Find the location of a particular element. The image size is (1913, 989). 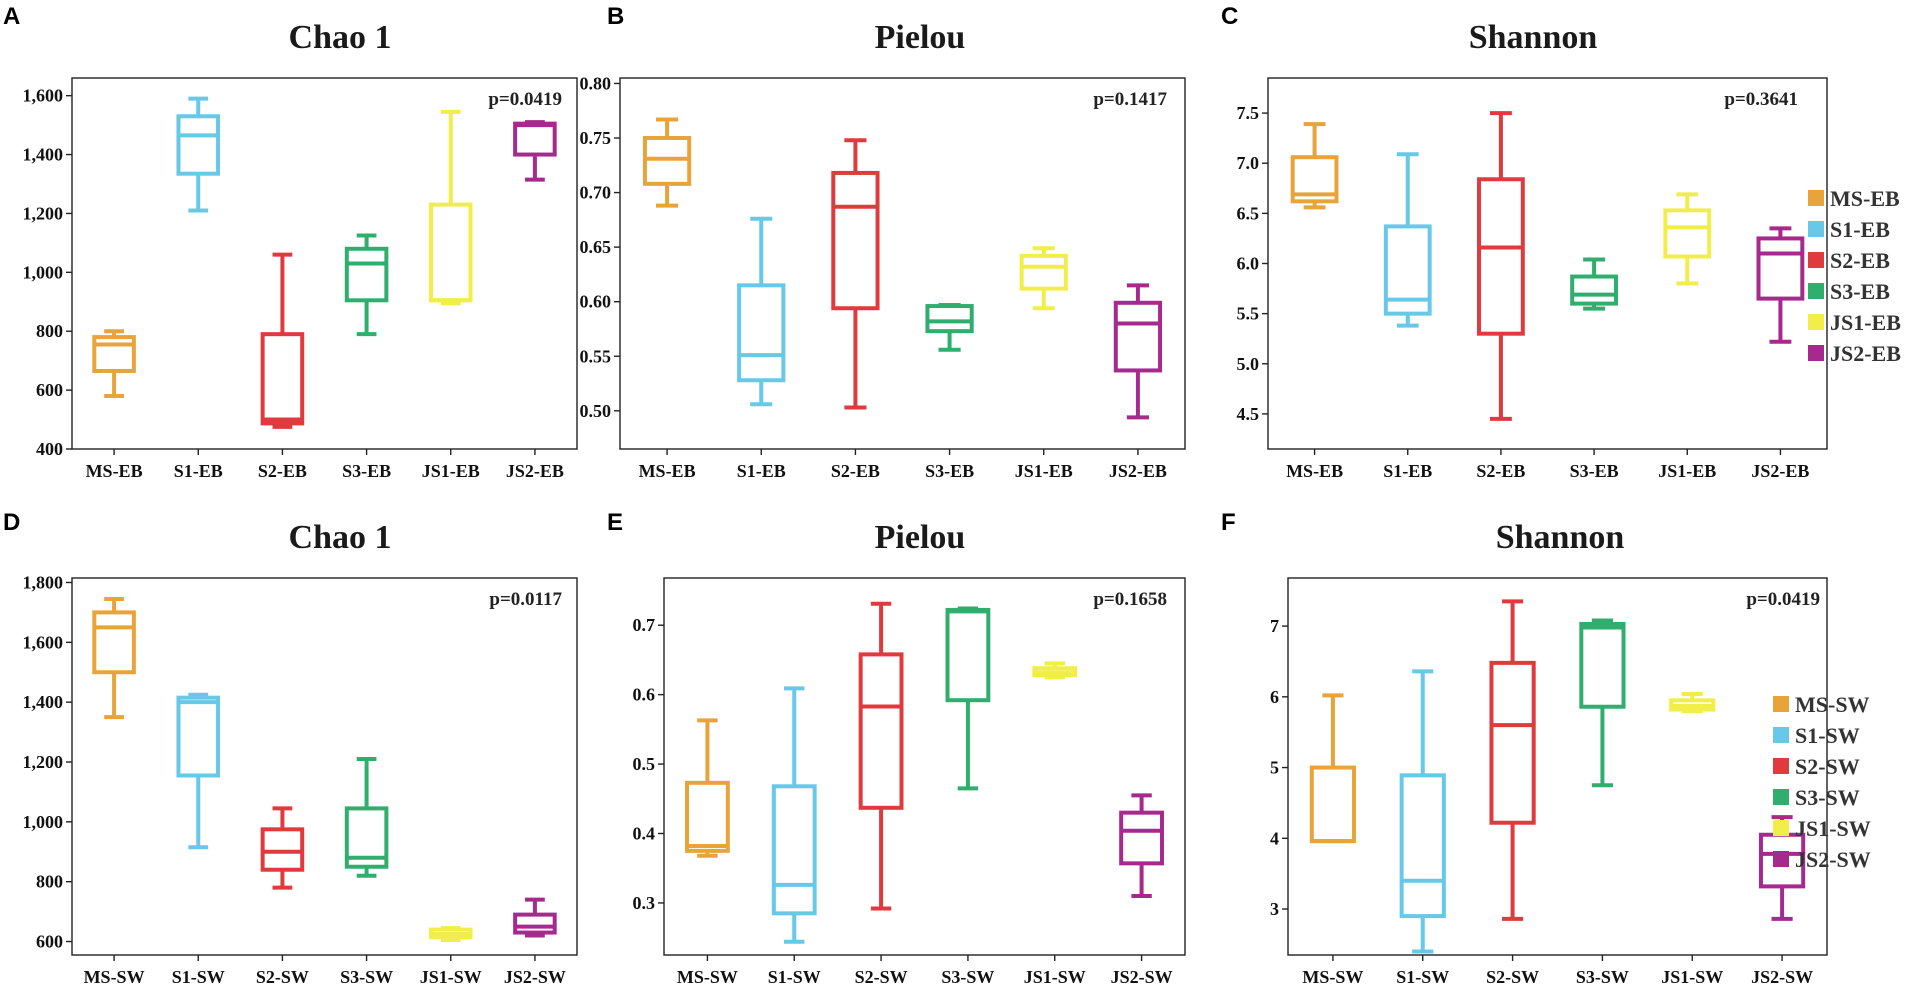

panel-letter: E is located at coordinates (615, 522).